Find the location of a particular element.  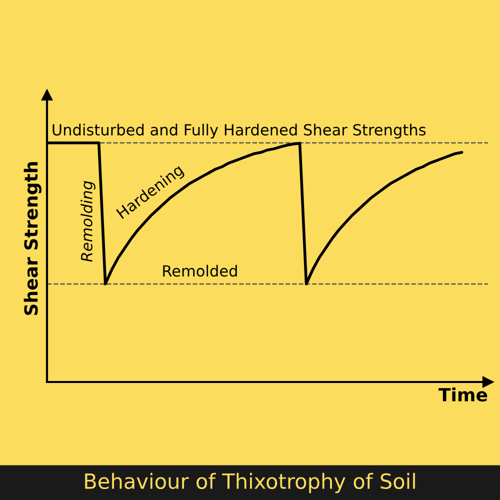

ref-line-label: Undisturbed and Fully Hardened Shear Strengths is located at coordinates (239, 131).